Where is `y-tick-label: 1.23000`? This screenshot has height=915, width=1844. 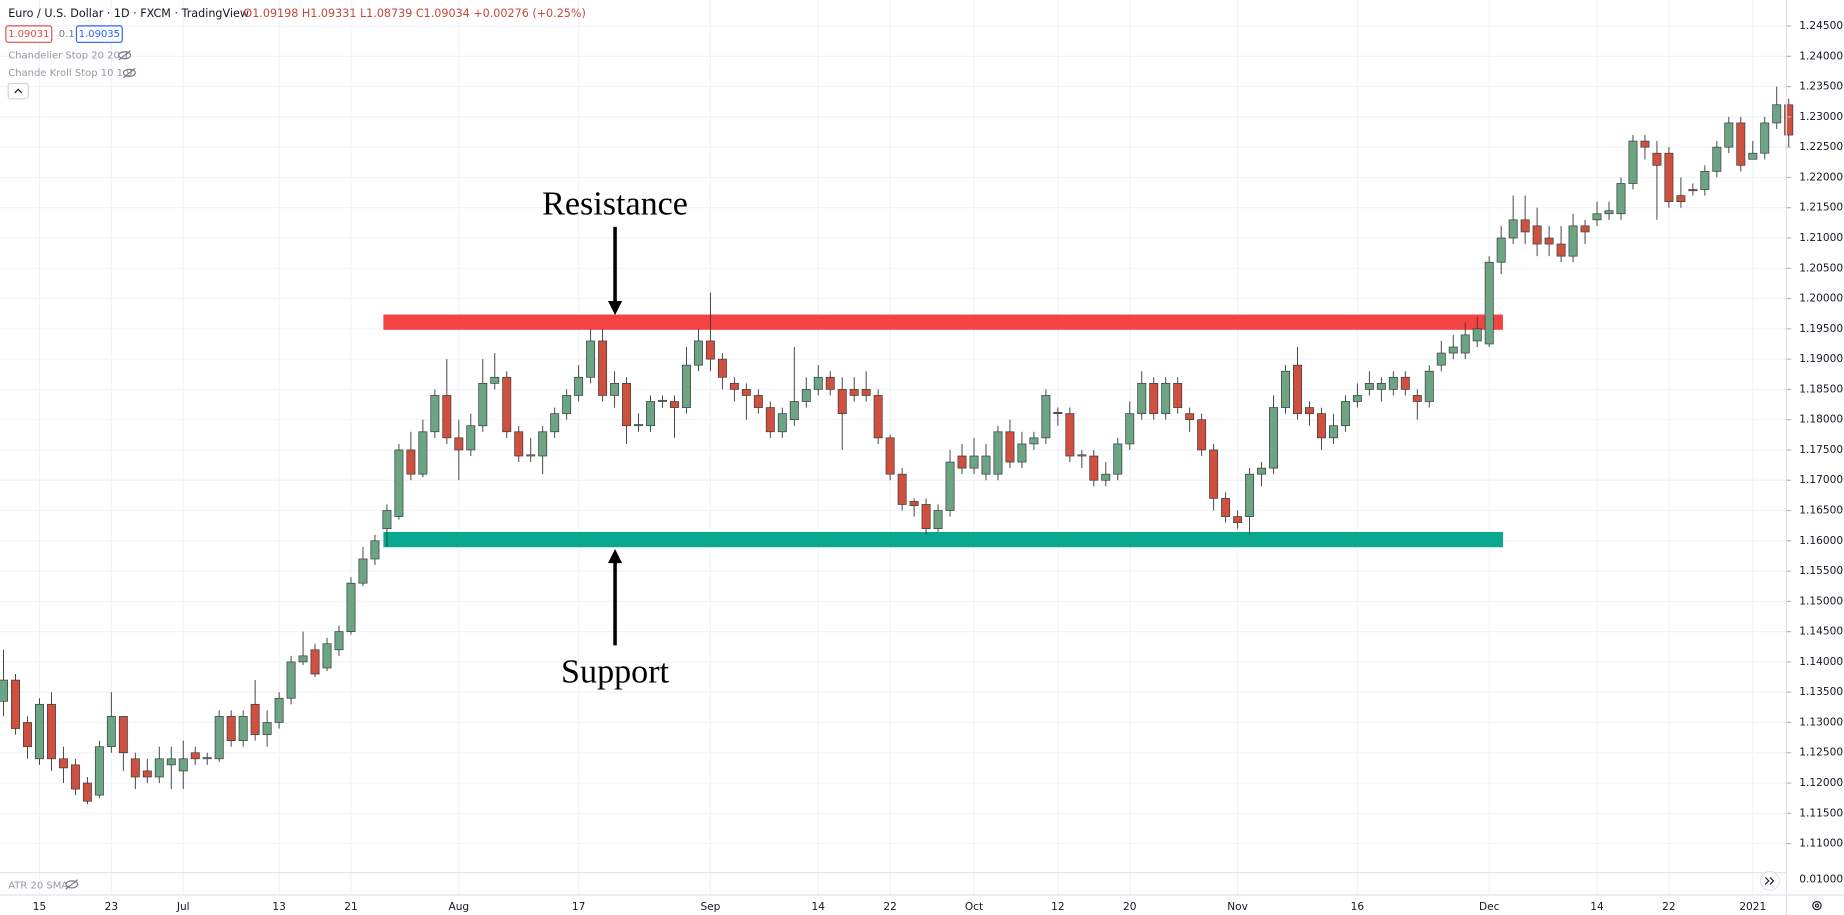 y-tick-label: 1.23000 is located at coordinates (1821, 117).